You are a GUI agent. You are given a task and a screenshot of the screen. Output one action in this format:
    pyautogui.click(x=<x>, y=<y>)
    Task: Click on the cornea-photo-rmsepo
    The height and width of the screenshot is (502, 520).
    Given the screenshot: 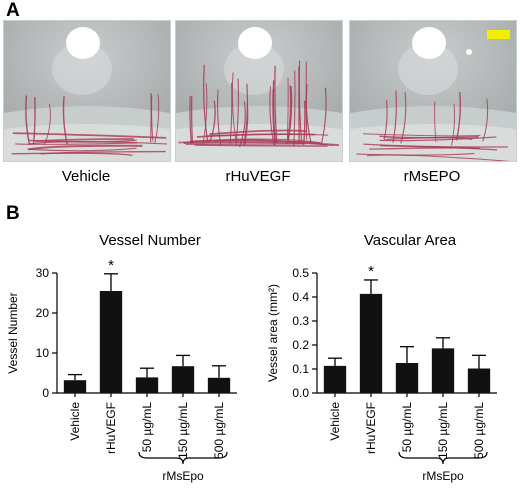 What is the action you would take?
    pyautogui.click(x=433, y=91)
    